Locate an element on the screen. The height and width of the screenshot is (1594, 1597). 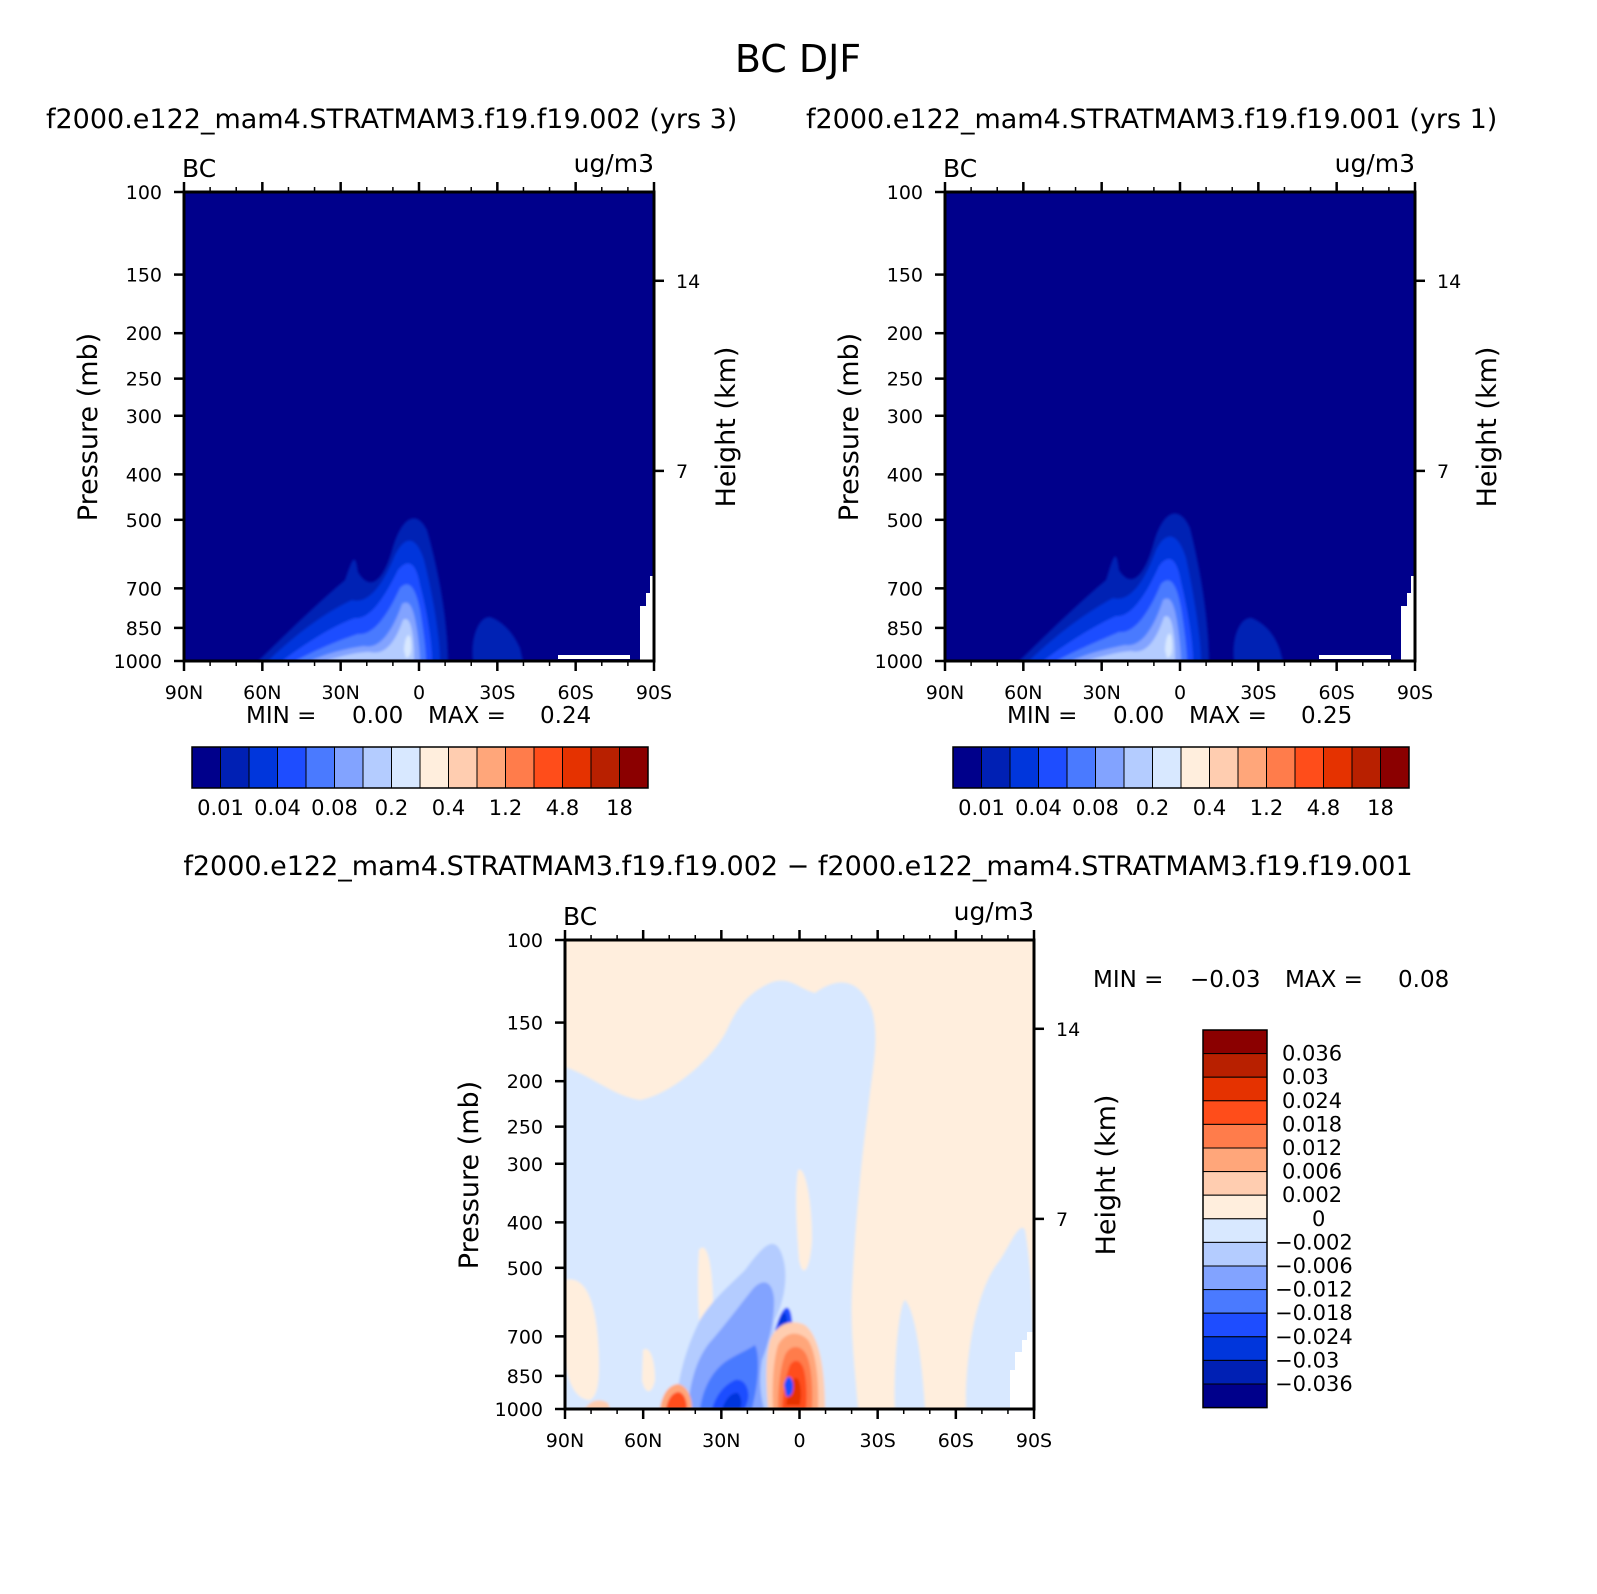
colorbar-label: 0.018 is located at coordinates (1312, 1124).